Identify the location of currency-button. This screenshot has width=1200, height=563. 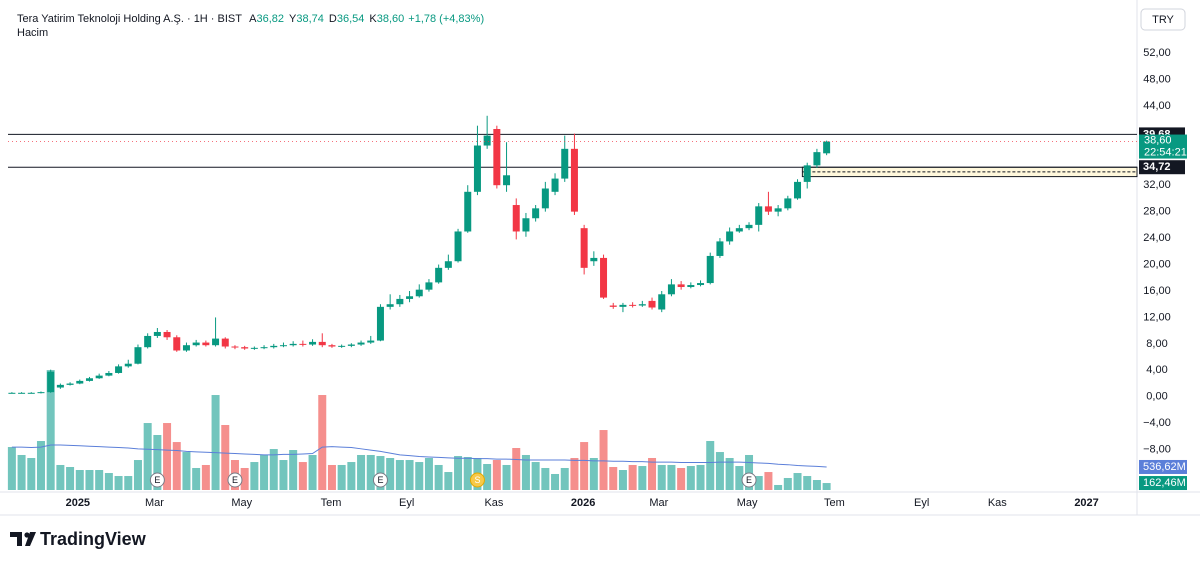
(1163, 19).